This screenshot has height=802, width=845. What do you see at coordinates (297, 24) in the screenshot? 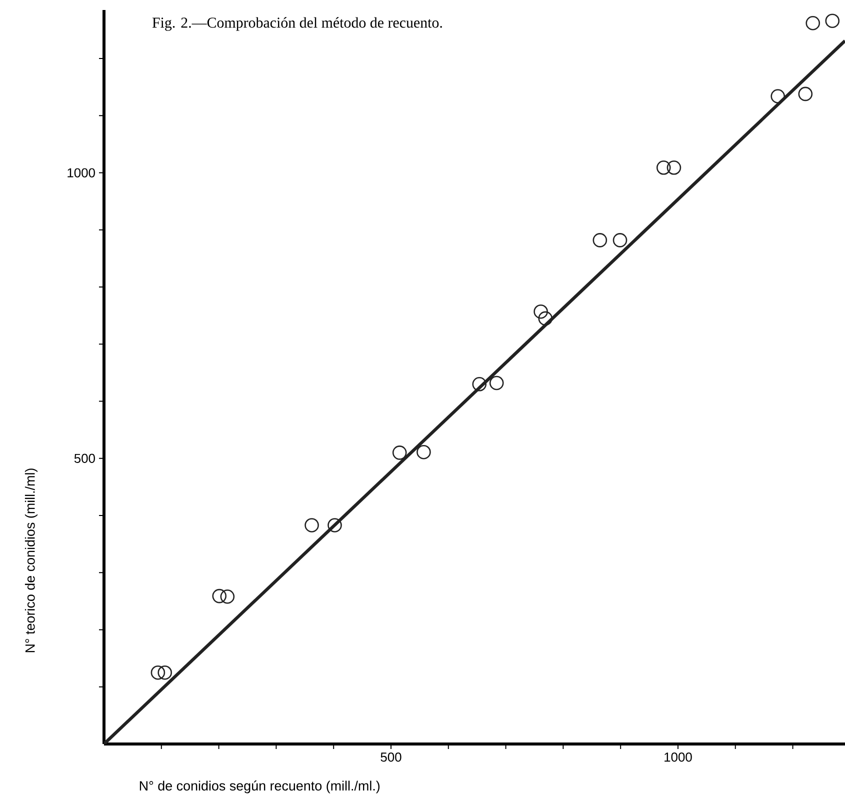
I see `chart-title: Fig. 2.—Comprobación del método de recuento.` at bounding box center [297, 24].